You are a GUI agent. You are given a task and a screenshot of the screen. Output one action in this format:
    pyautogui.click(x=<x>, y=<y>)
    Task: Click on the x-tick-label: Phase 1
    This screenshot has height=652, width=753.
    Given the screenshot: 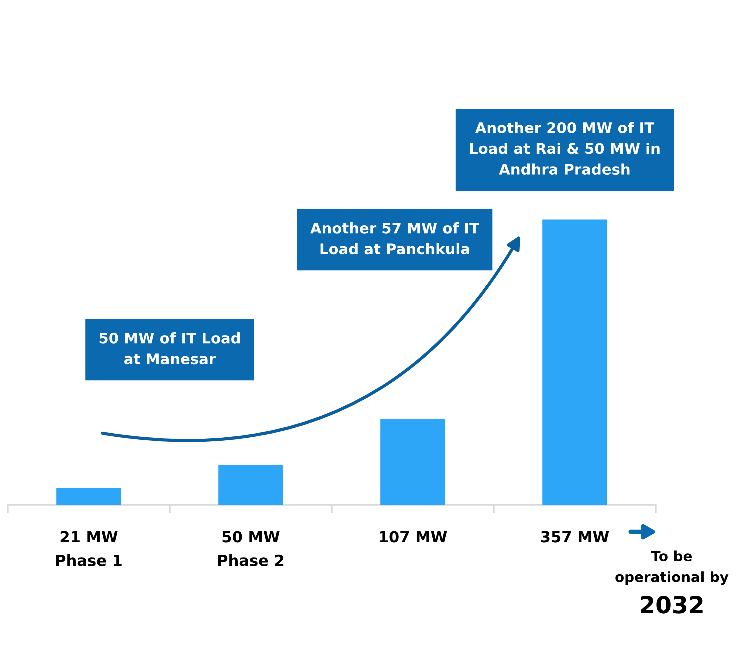 What is the action you would take?
    pyautogui.click(x=89, y=560)
    